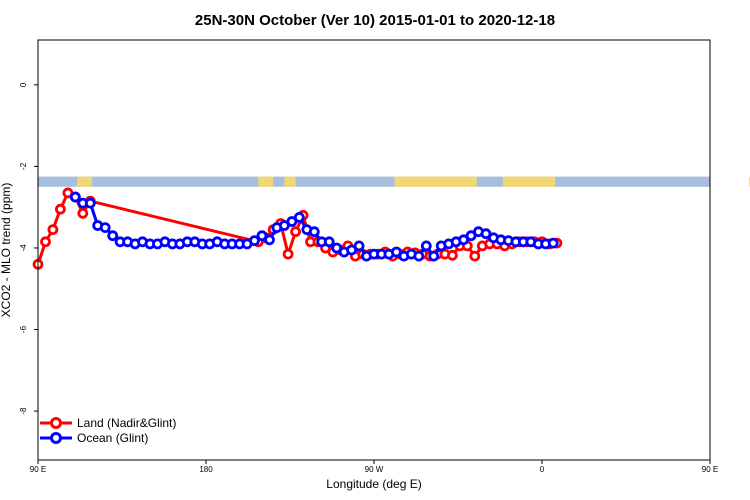 This screenshot has width=750, height=500. What do you see at coordinates (374, 469) in the screenshot?
I see `x-tick-label: 90 W` at bounding box center [374, 469].